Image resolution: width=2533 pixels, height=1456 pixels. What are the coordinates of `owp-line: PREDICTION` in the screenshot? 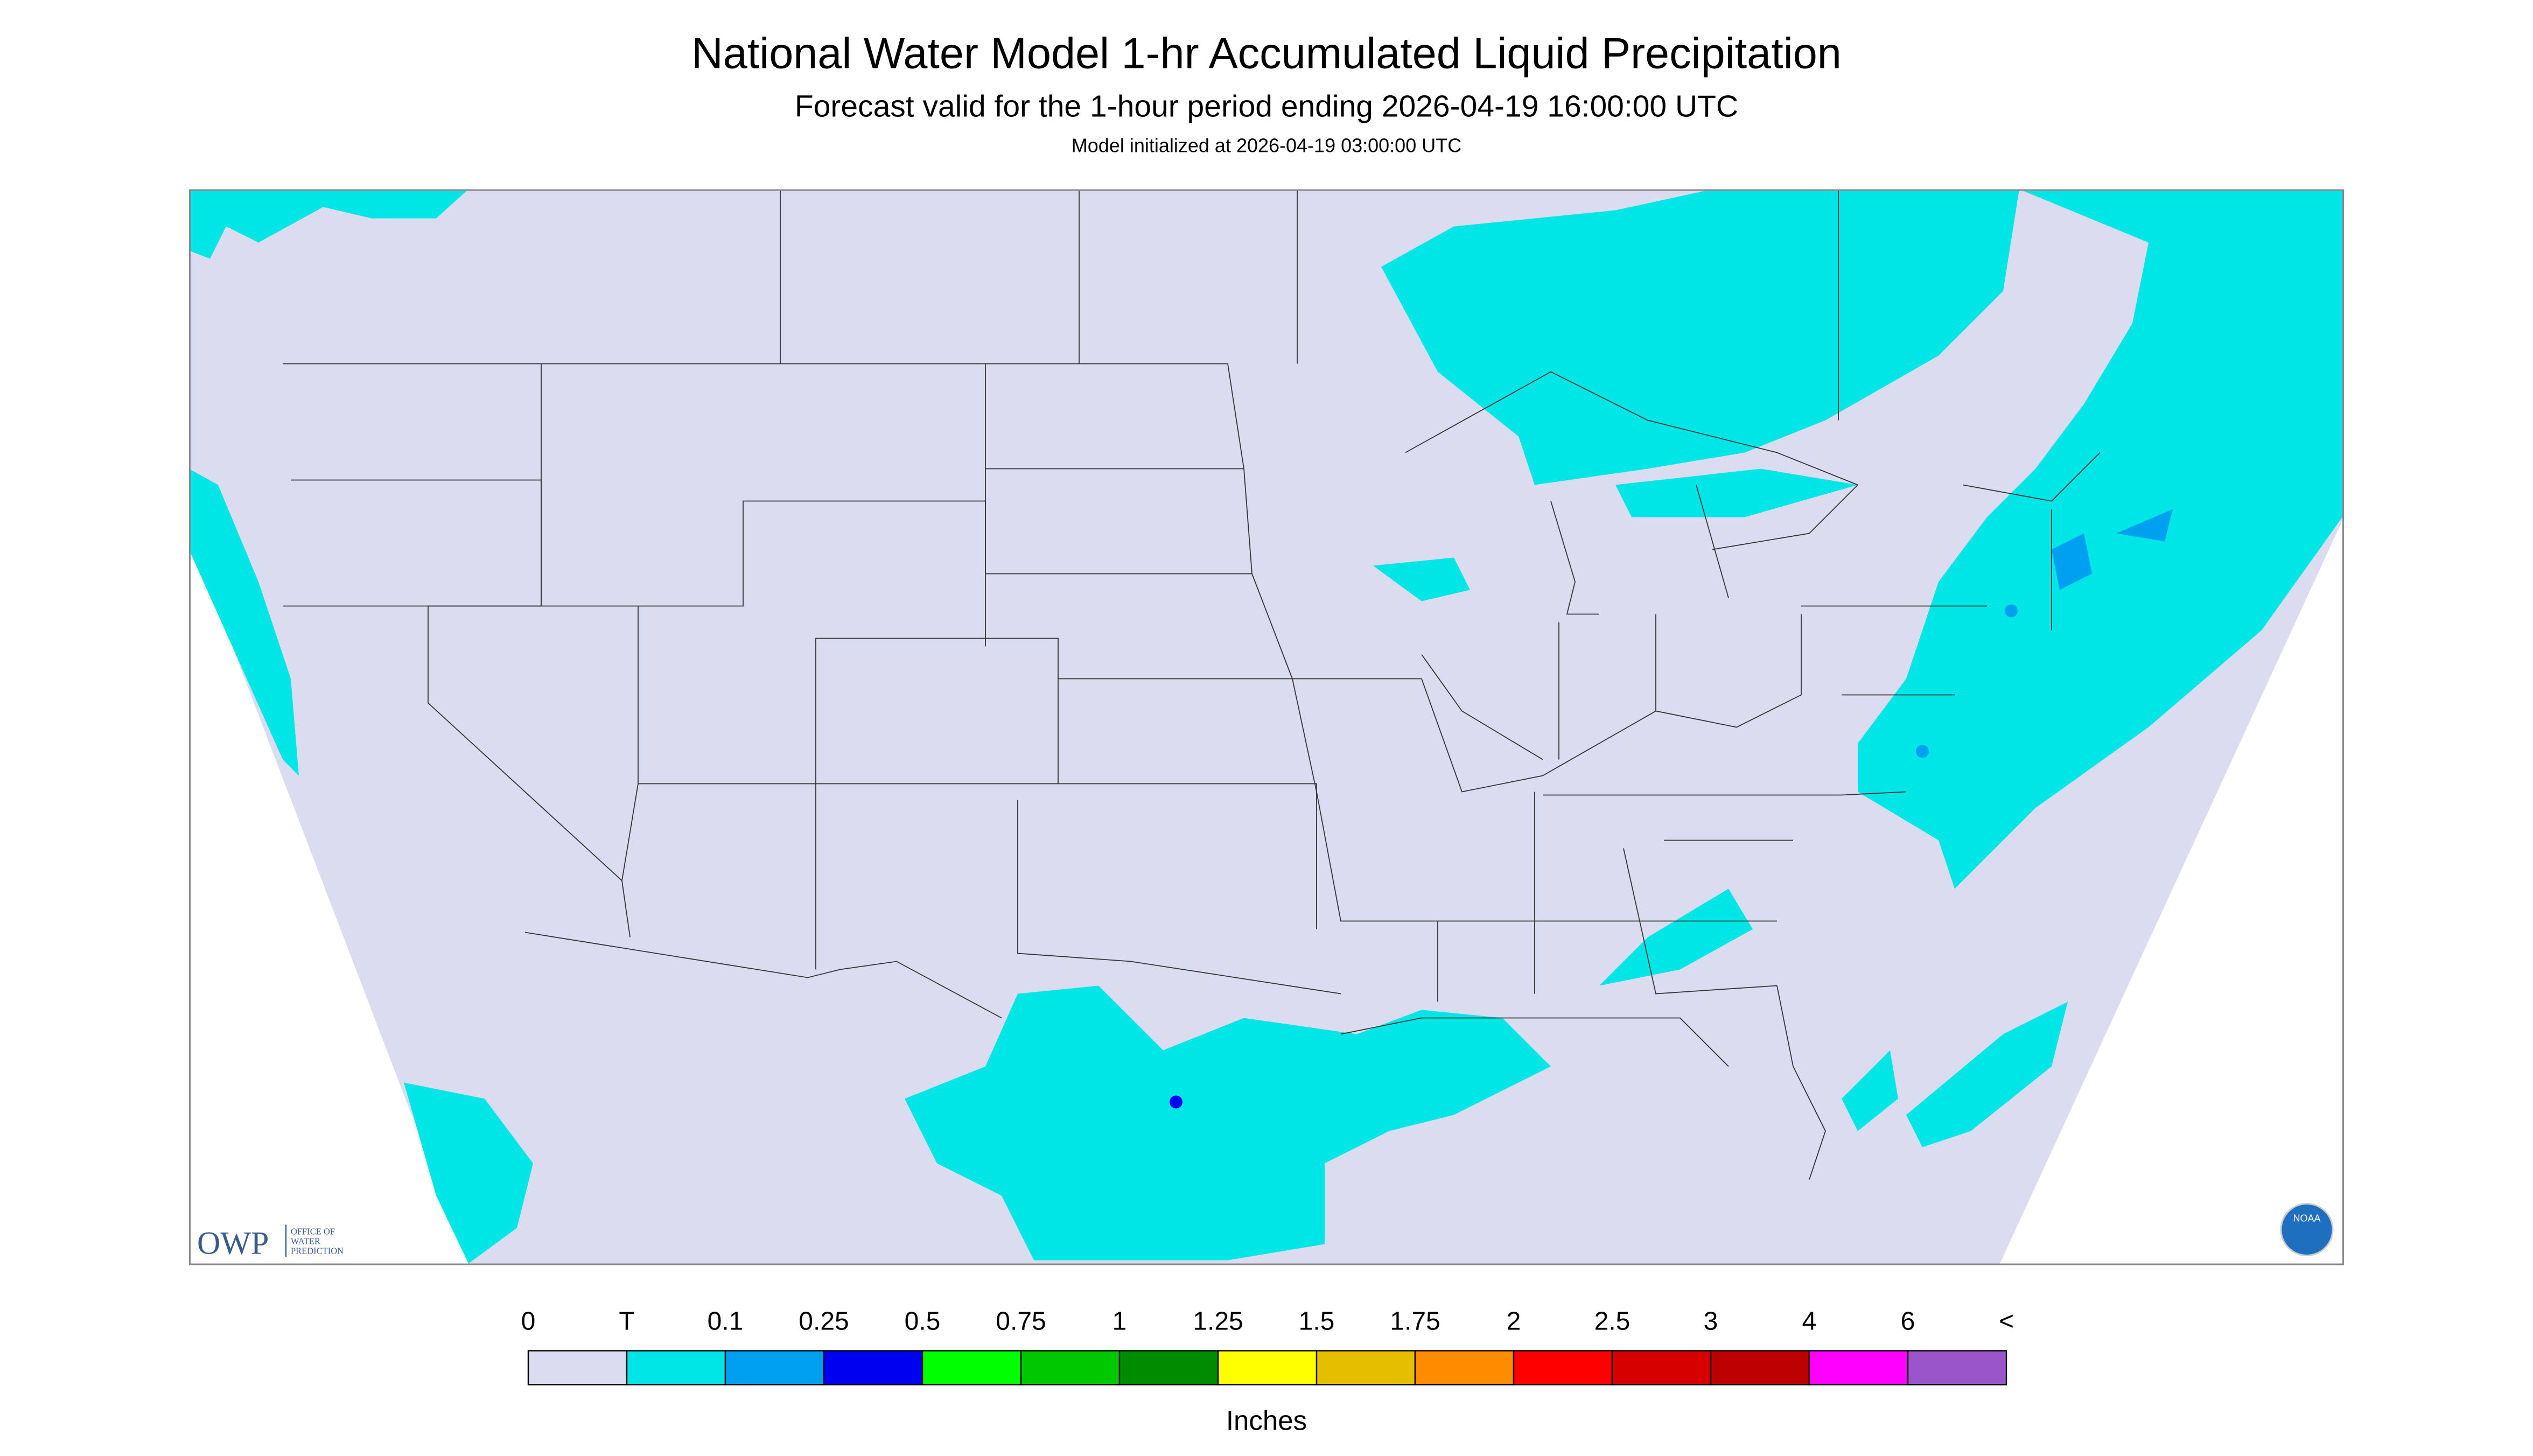 It's located at (317, 1251).